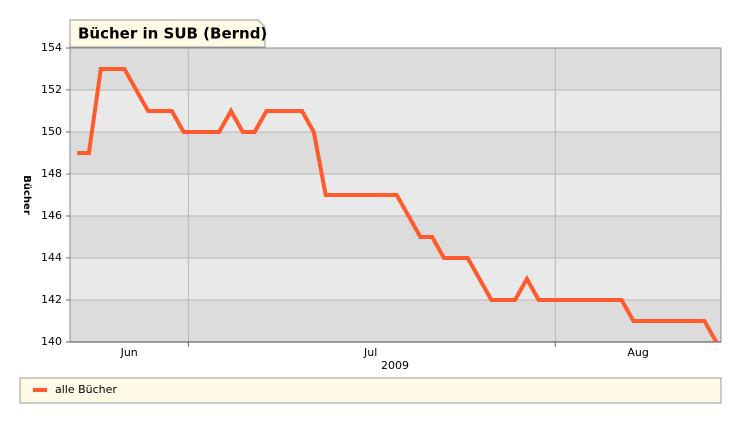 This screenshot has width=741, height=423. What do you see at coordinates (51, 89) in the screenshot?
I see `y-tick-label: 152` at bounding box center [51, 89].